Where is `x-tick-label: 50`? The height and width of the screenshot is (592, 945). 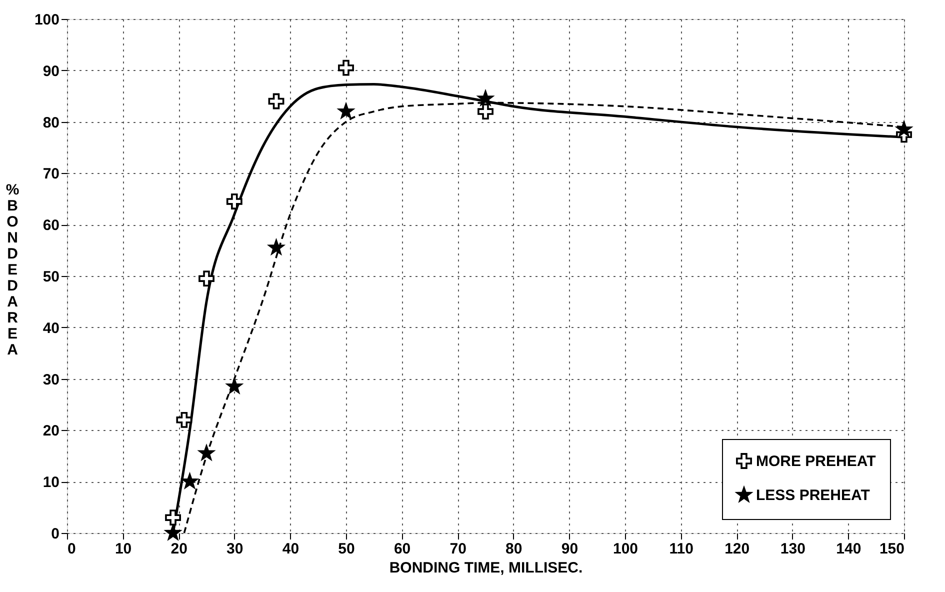
x-tick-label: 50 is located at coordinates (346, 549).